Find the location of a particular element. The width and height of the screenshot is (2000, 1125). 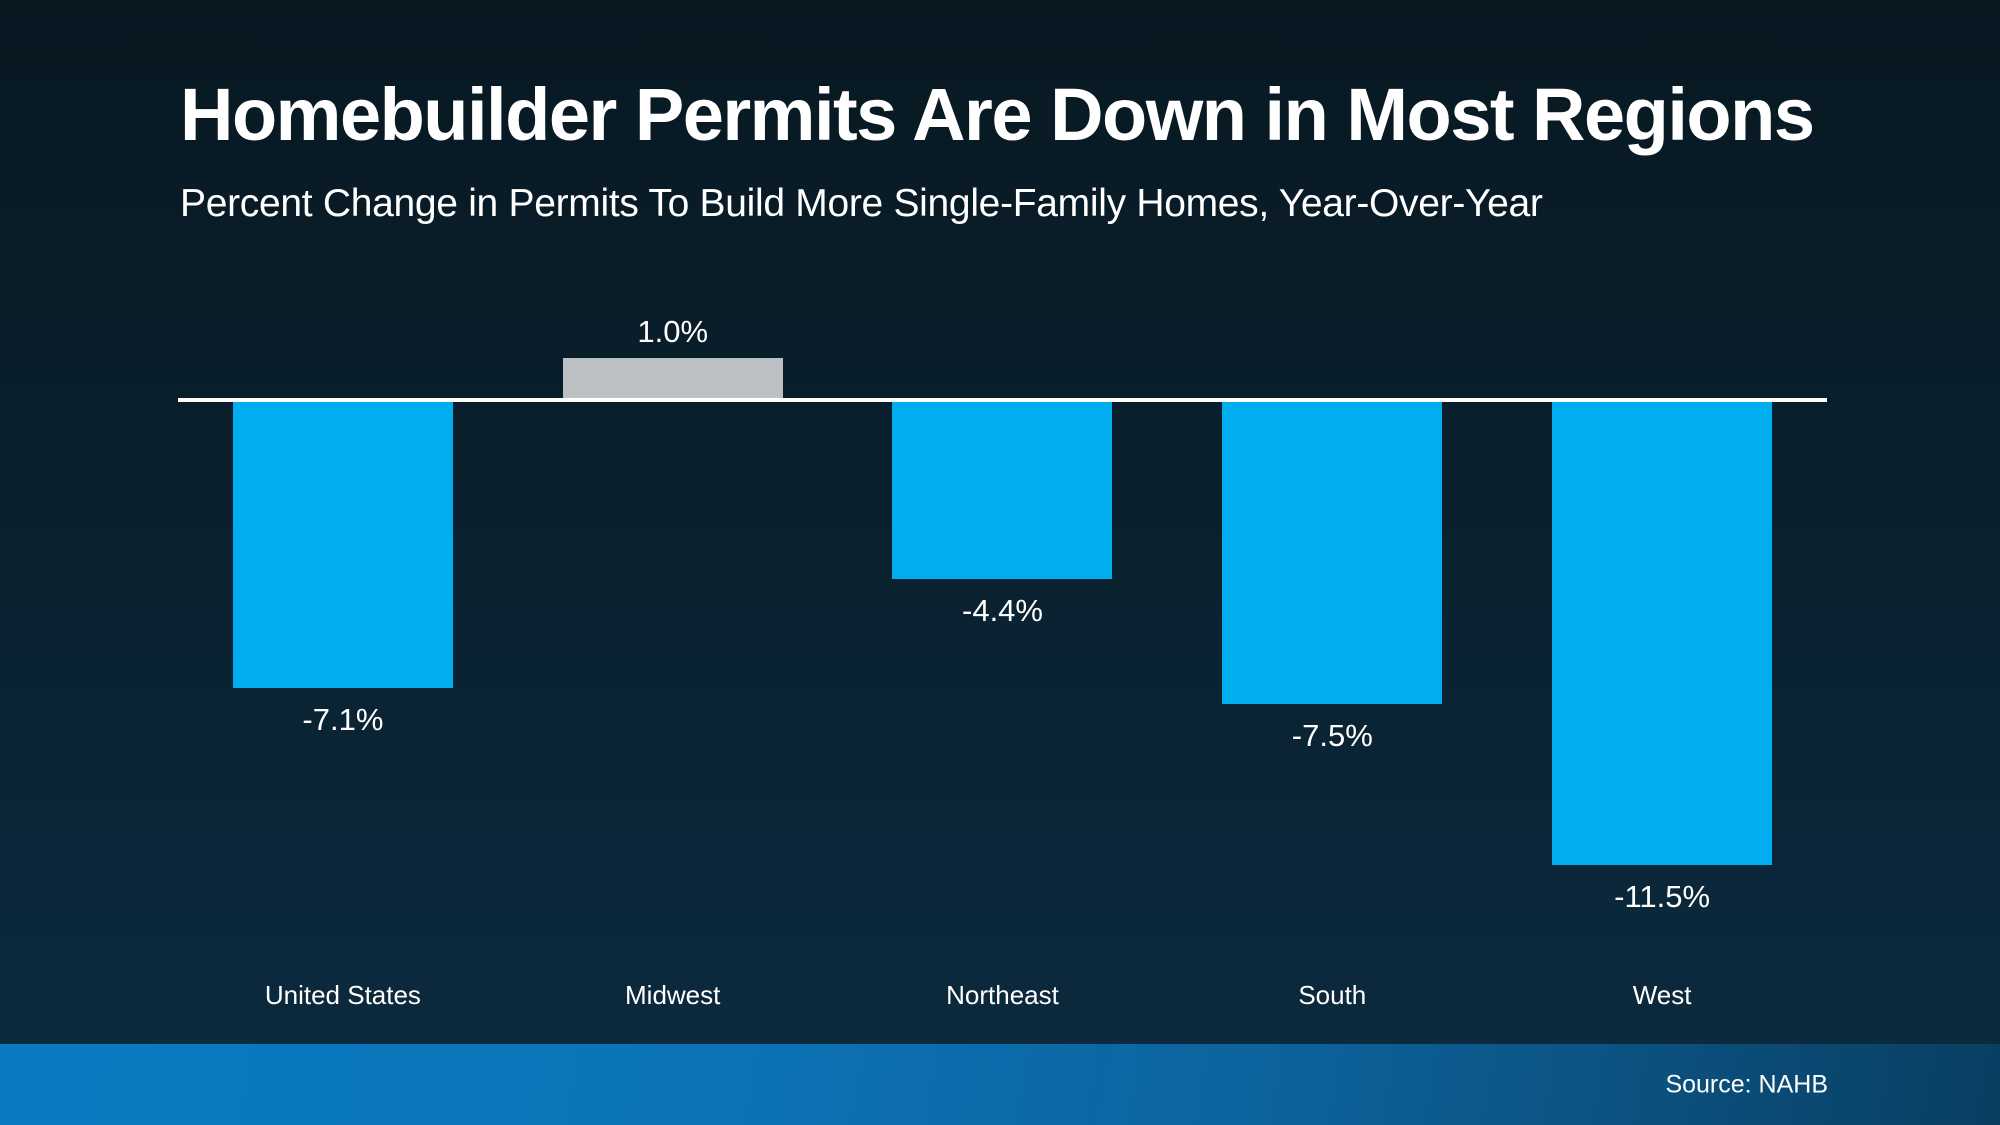

bar-value-label-united-states: -7.1% is located at coordinates (343, 719).